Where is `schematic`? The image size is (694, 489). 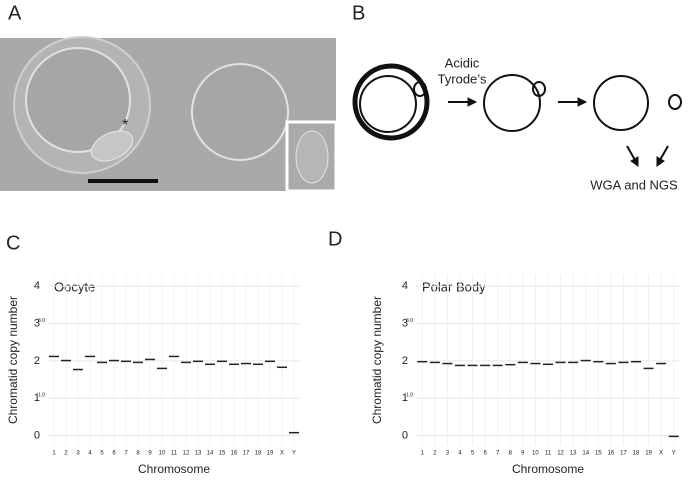 schematic is located at coordinates (517, 115).